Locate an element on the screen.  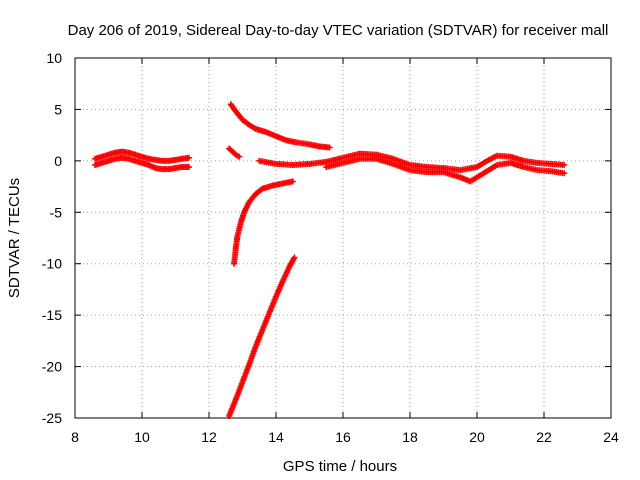
series-main-band-a-low is located at coordinates (142, 163).